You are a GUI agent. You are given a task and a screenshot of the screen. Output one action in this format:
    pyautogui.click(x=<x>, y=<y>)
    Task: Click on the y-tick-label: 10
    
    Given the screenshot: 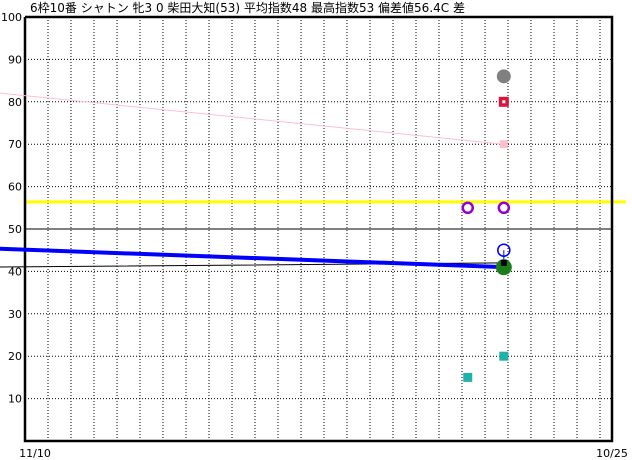 What is the action you would take?
    pyautogui.click(x=15, y=399)
    